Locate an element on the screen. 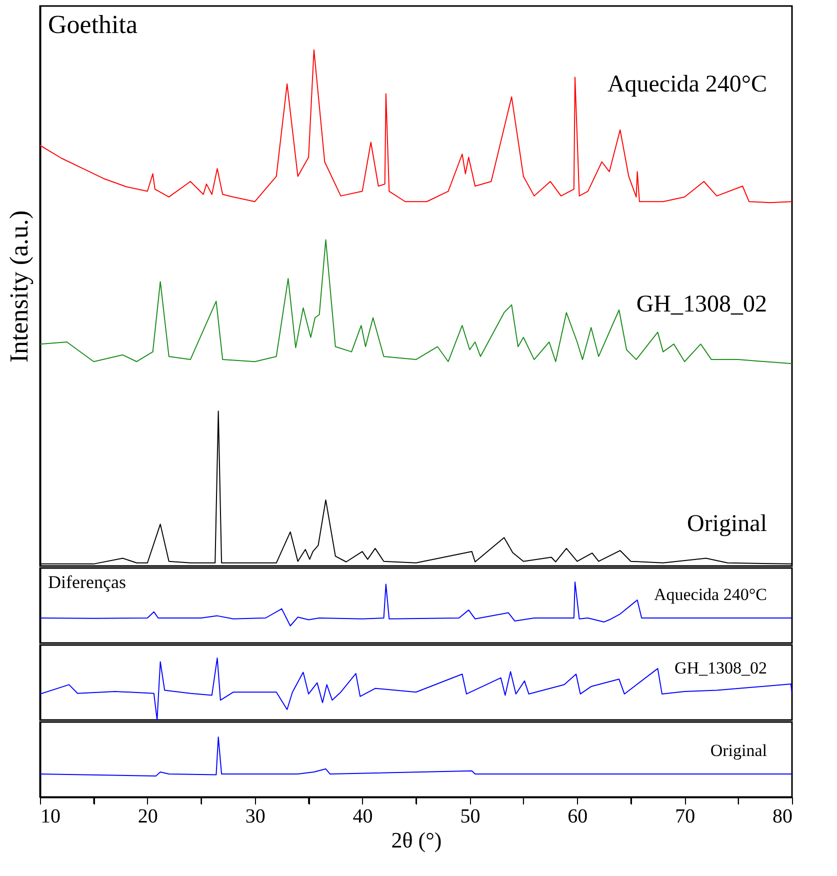 Image resolution: width=837 pixels, height=876 pixels. x-tick-label: 40 is located at coordinates (362, 817).